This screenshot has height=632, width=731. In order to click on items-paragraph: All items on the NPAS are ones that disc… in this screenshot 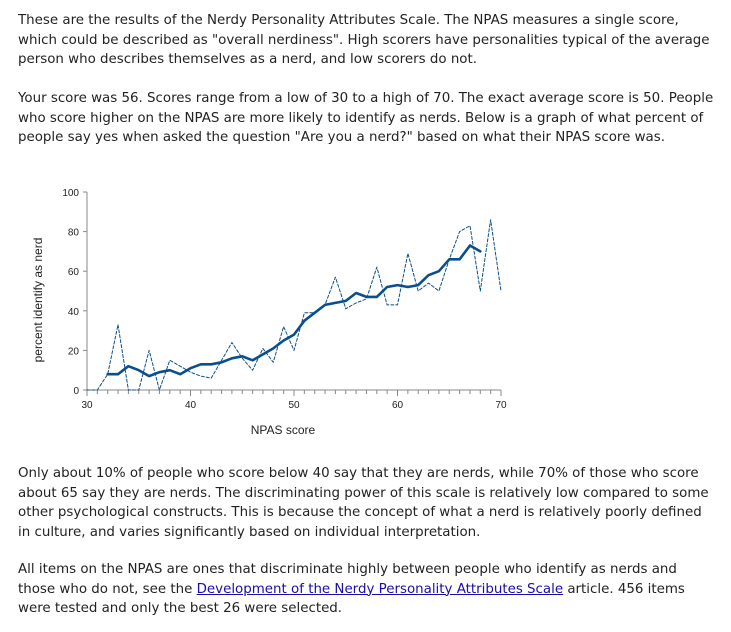, I will do `click(368, 589)`.